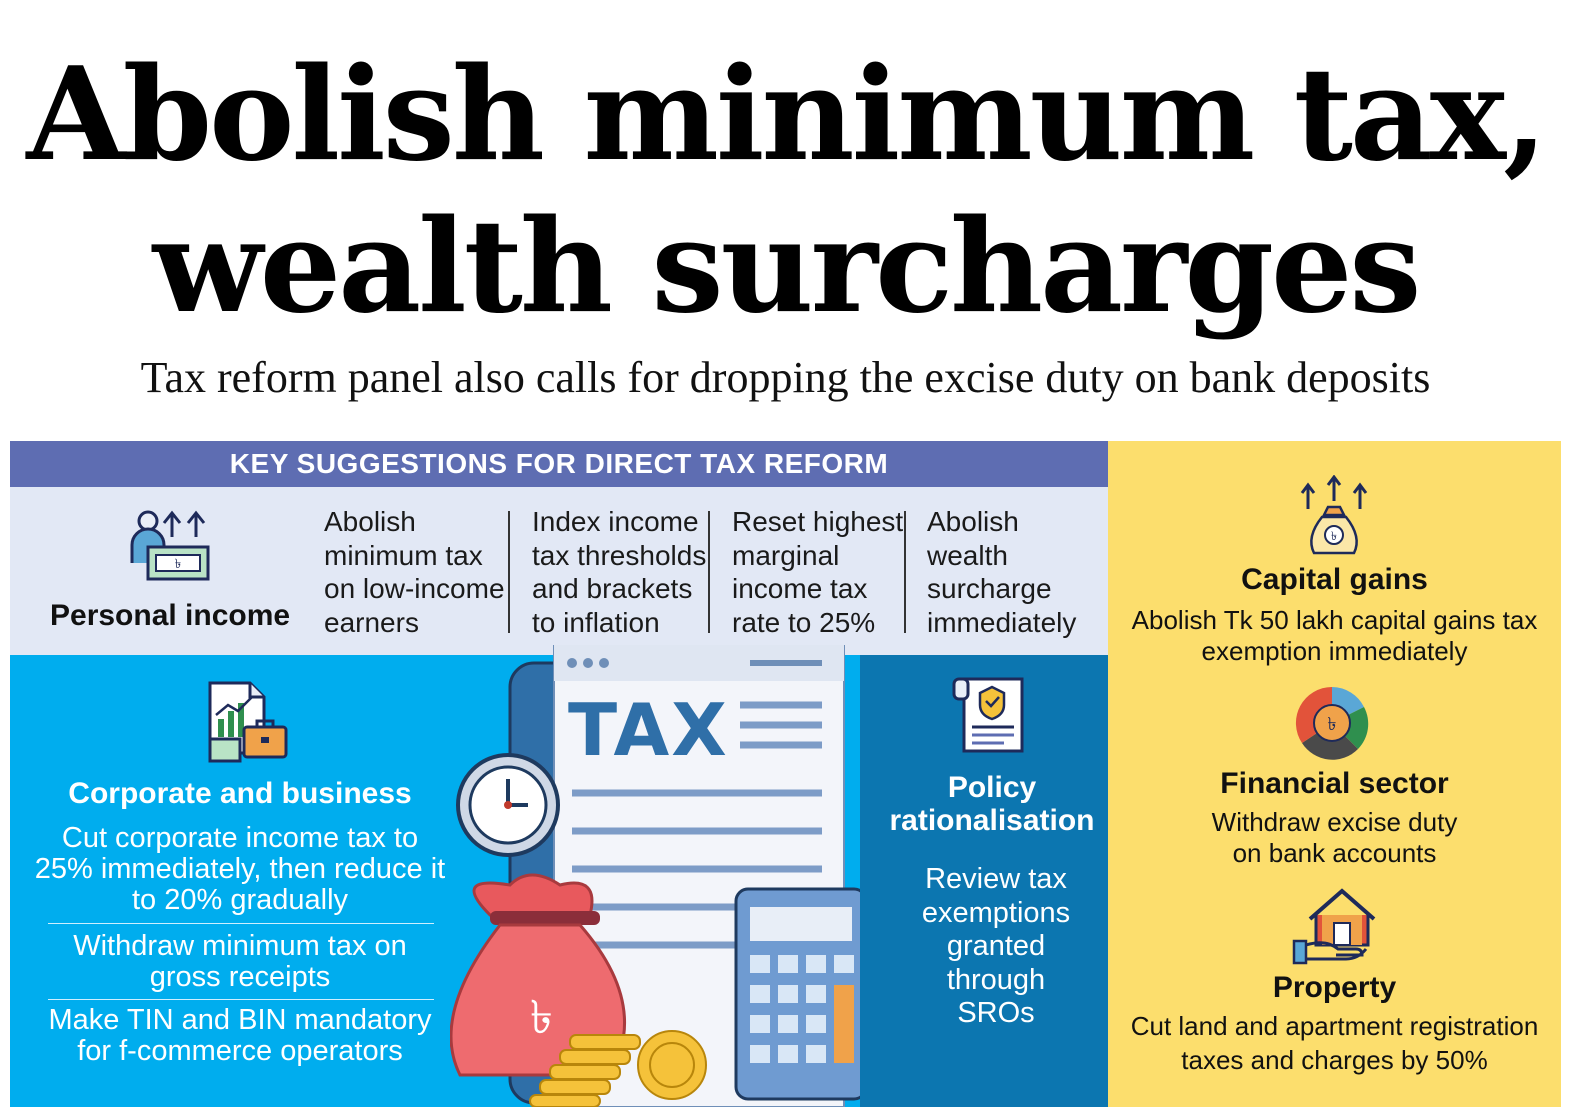 This screenshot has height=1117, width=1571. I want to click on personal-income-label: Personal income, so click(170, 615).